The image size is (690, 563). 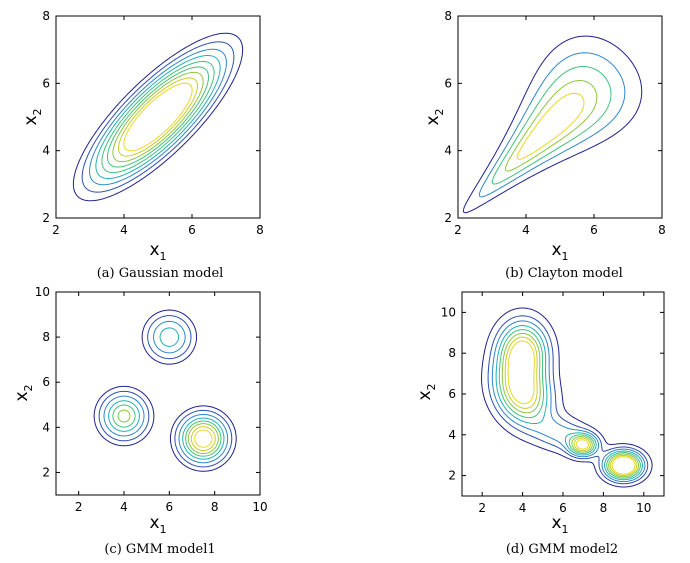 I want to click on x-tick-label-c: 2, so click(x=79, y=507).